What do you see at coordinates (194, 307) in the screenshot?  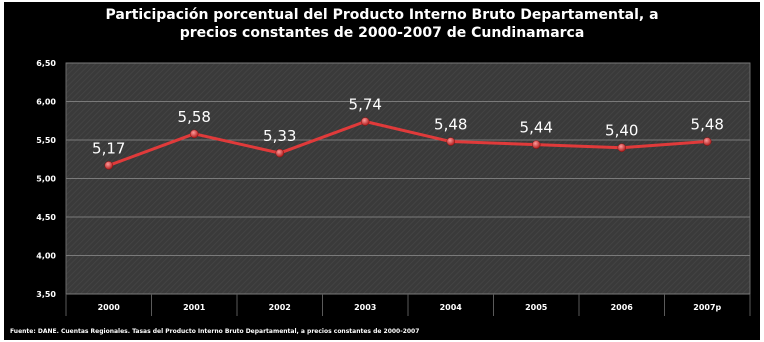 I see `x-tick-label: 2001` at bounding box center [194, 307].